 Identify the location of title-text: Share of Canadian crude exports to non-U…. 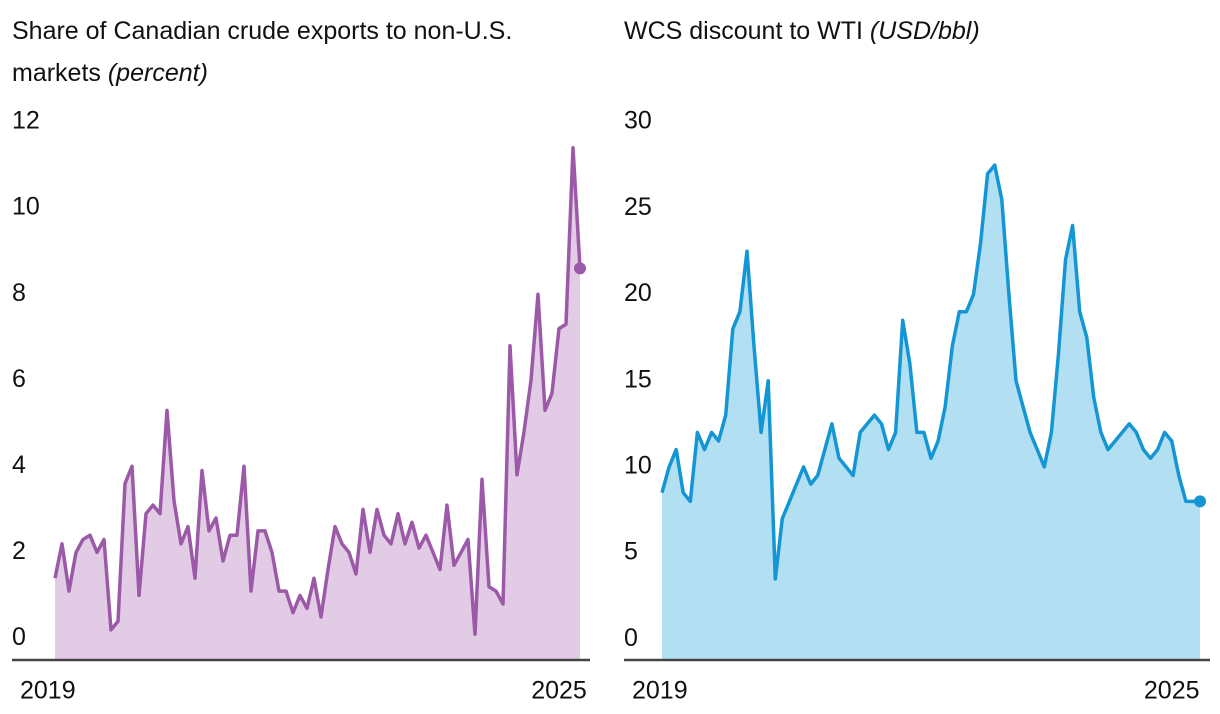
(262, 52).